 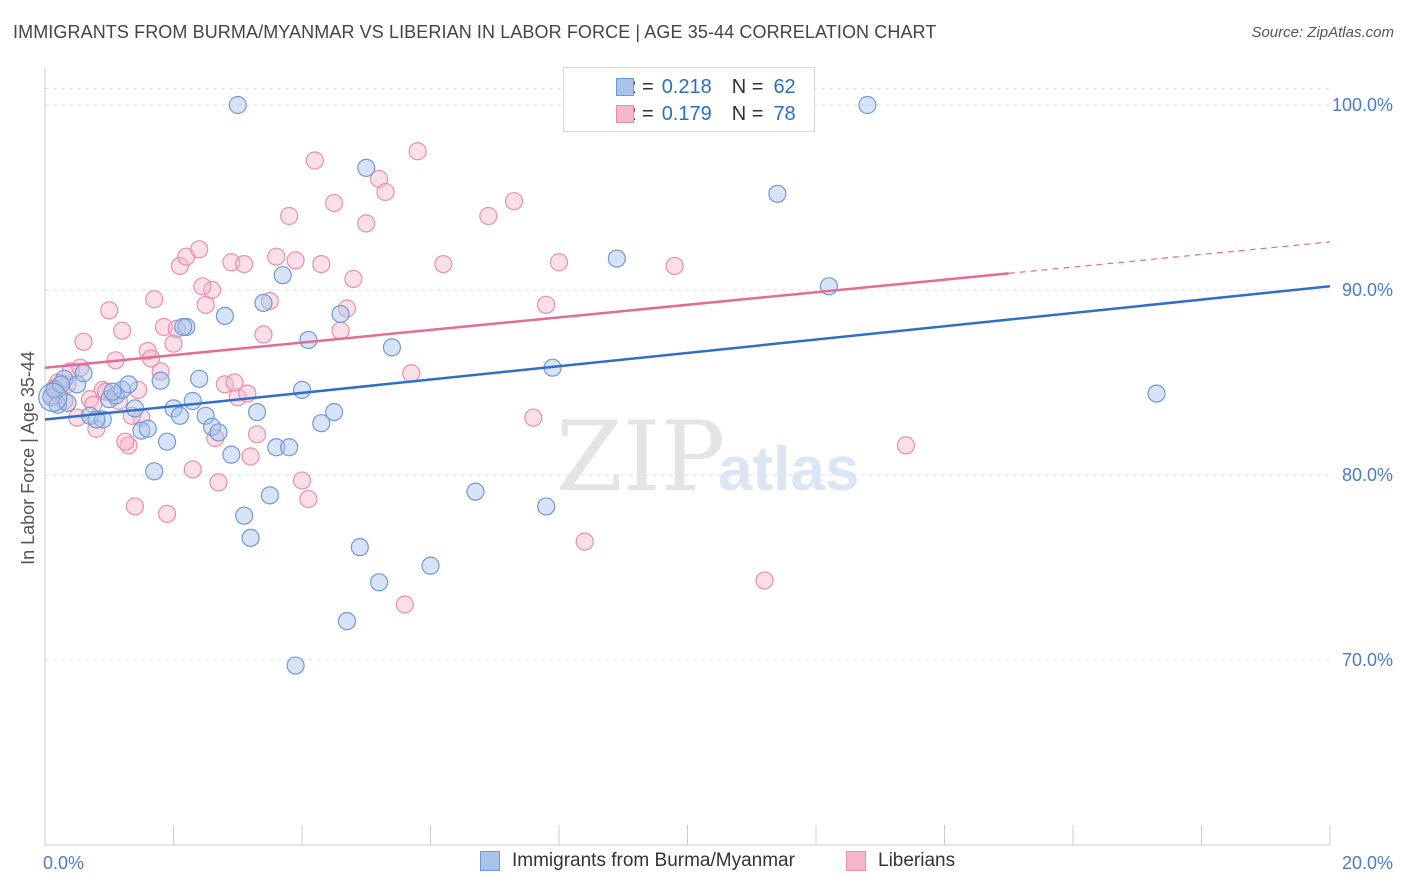 What do you see at coordinates (788, 469) in the screenshot?
I see `watermark-atlas: atlas` at bounding box center [788, 469].